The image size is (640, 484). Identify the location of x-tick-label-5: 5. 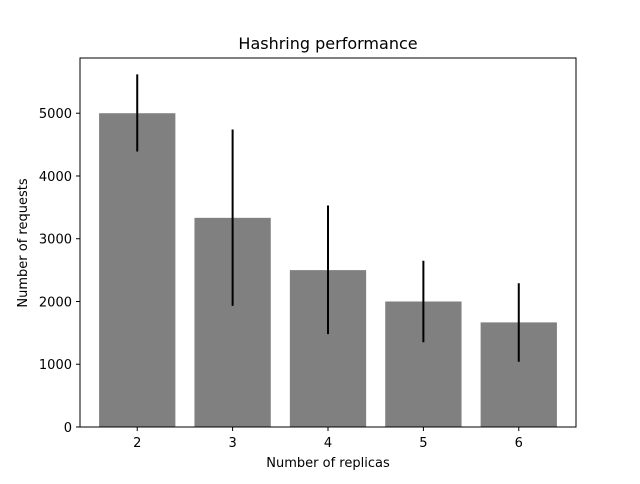
(423, 443).